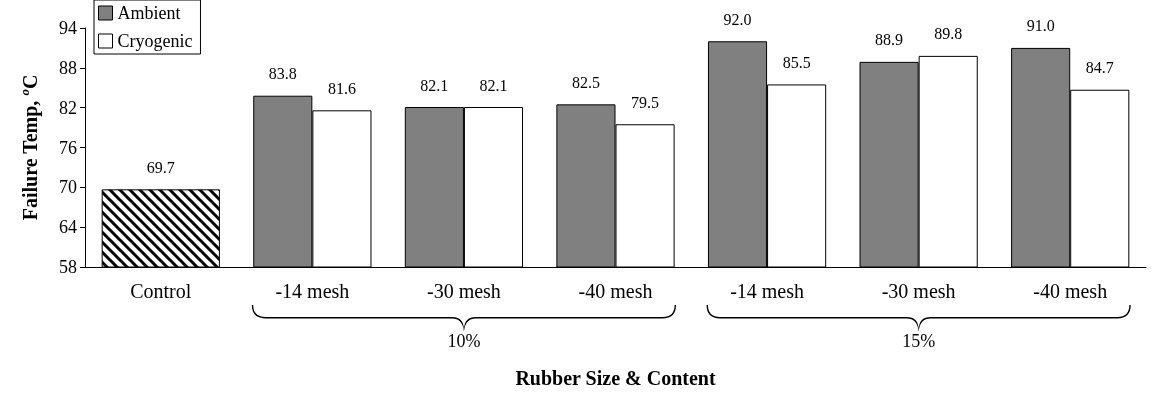 The height and width of the screenshot is (400, 1154). Describe the element at coordinates (160, 167) in the screenshot. I see `data-label: 69.7` at that location.